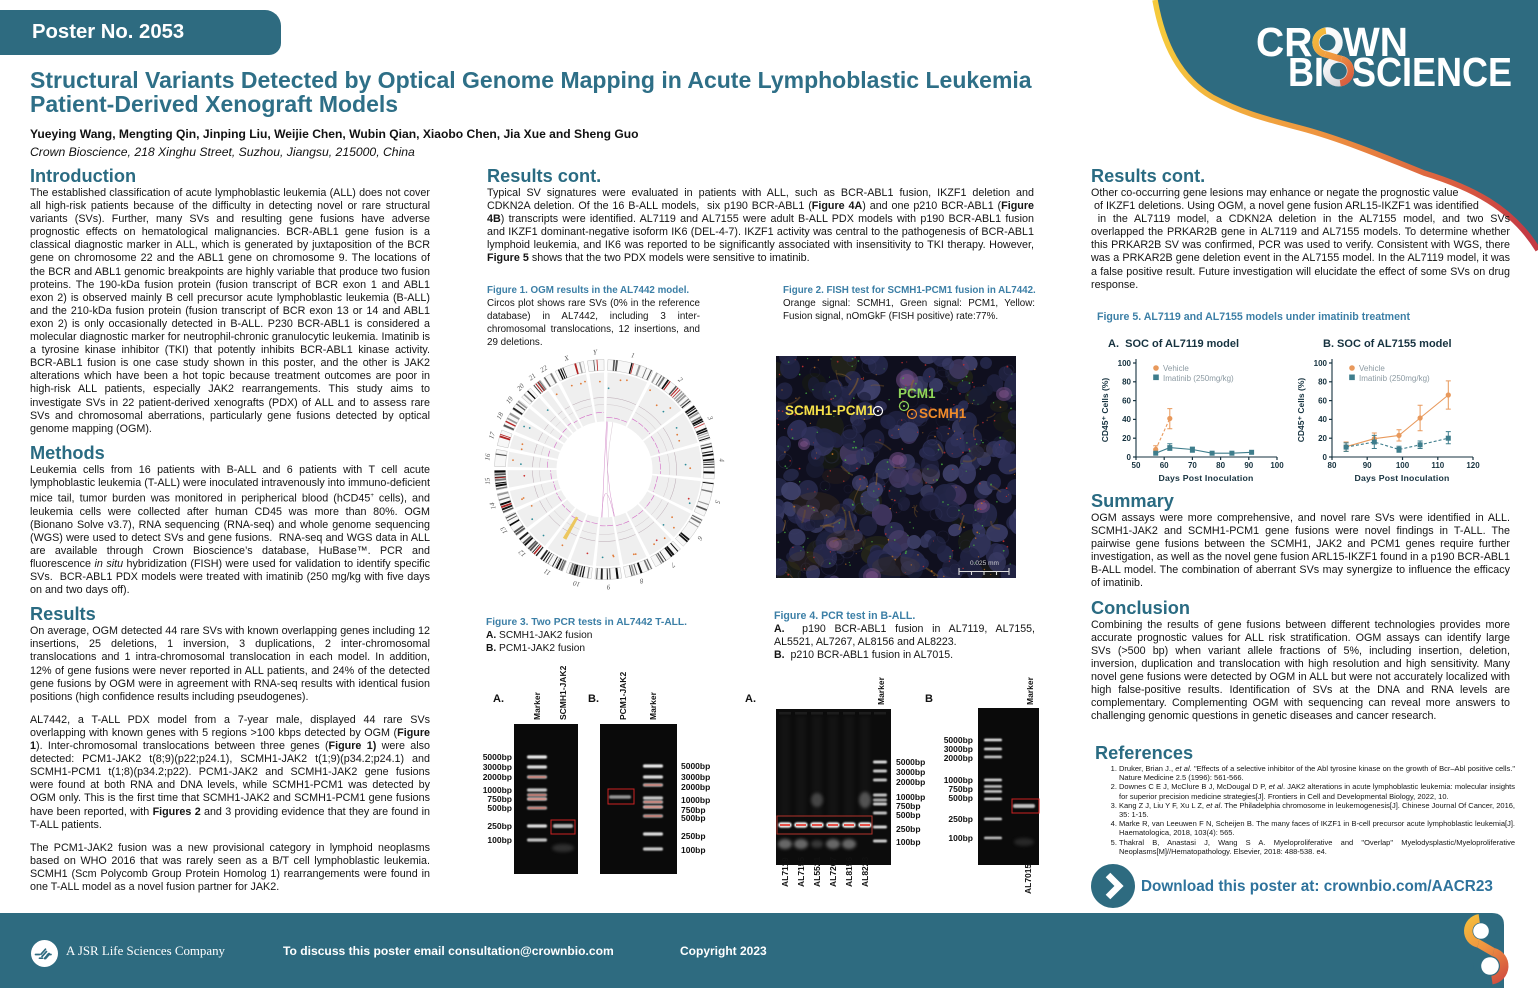 The height and width of the screenshot is (988, 1538). Describe the element at coordinates (917, 393) in the screenshot. I see `svg-text: PCM1` at that location.